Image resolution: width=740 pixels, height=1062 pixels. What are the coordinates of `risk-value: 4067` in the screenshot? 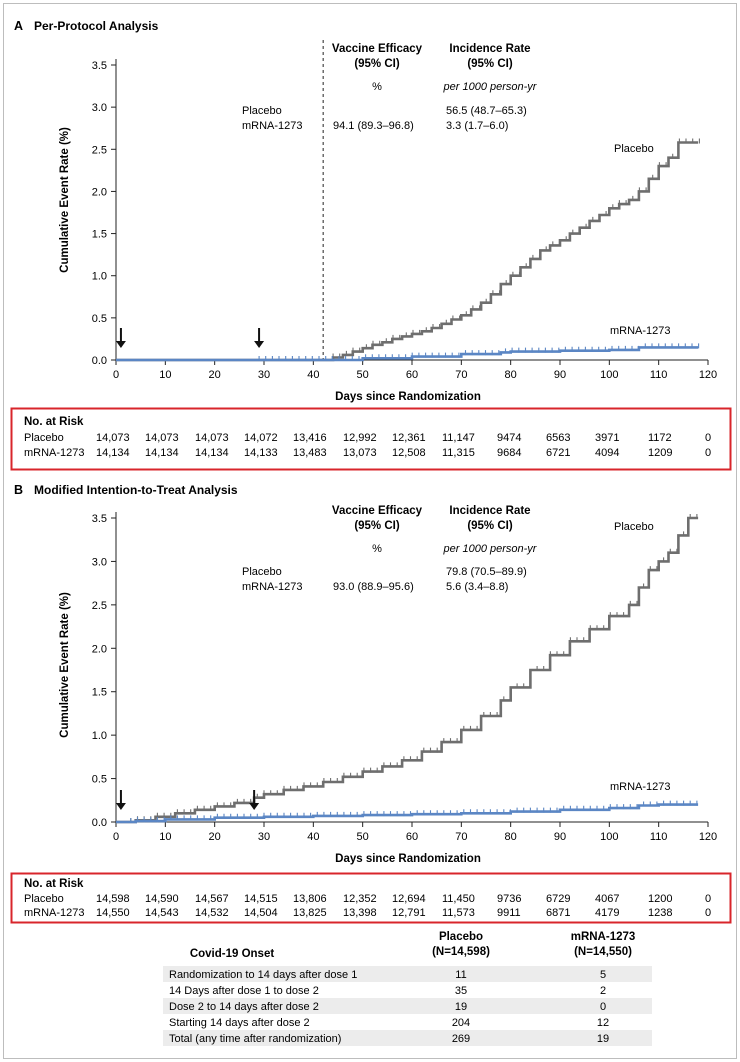 It's located at (607, 899).